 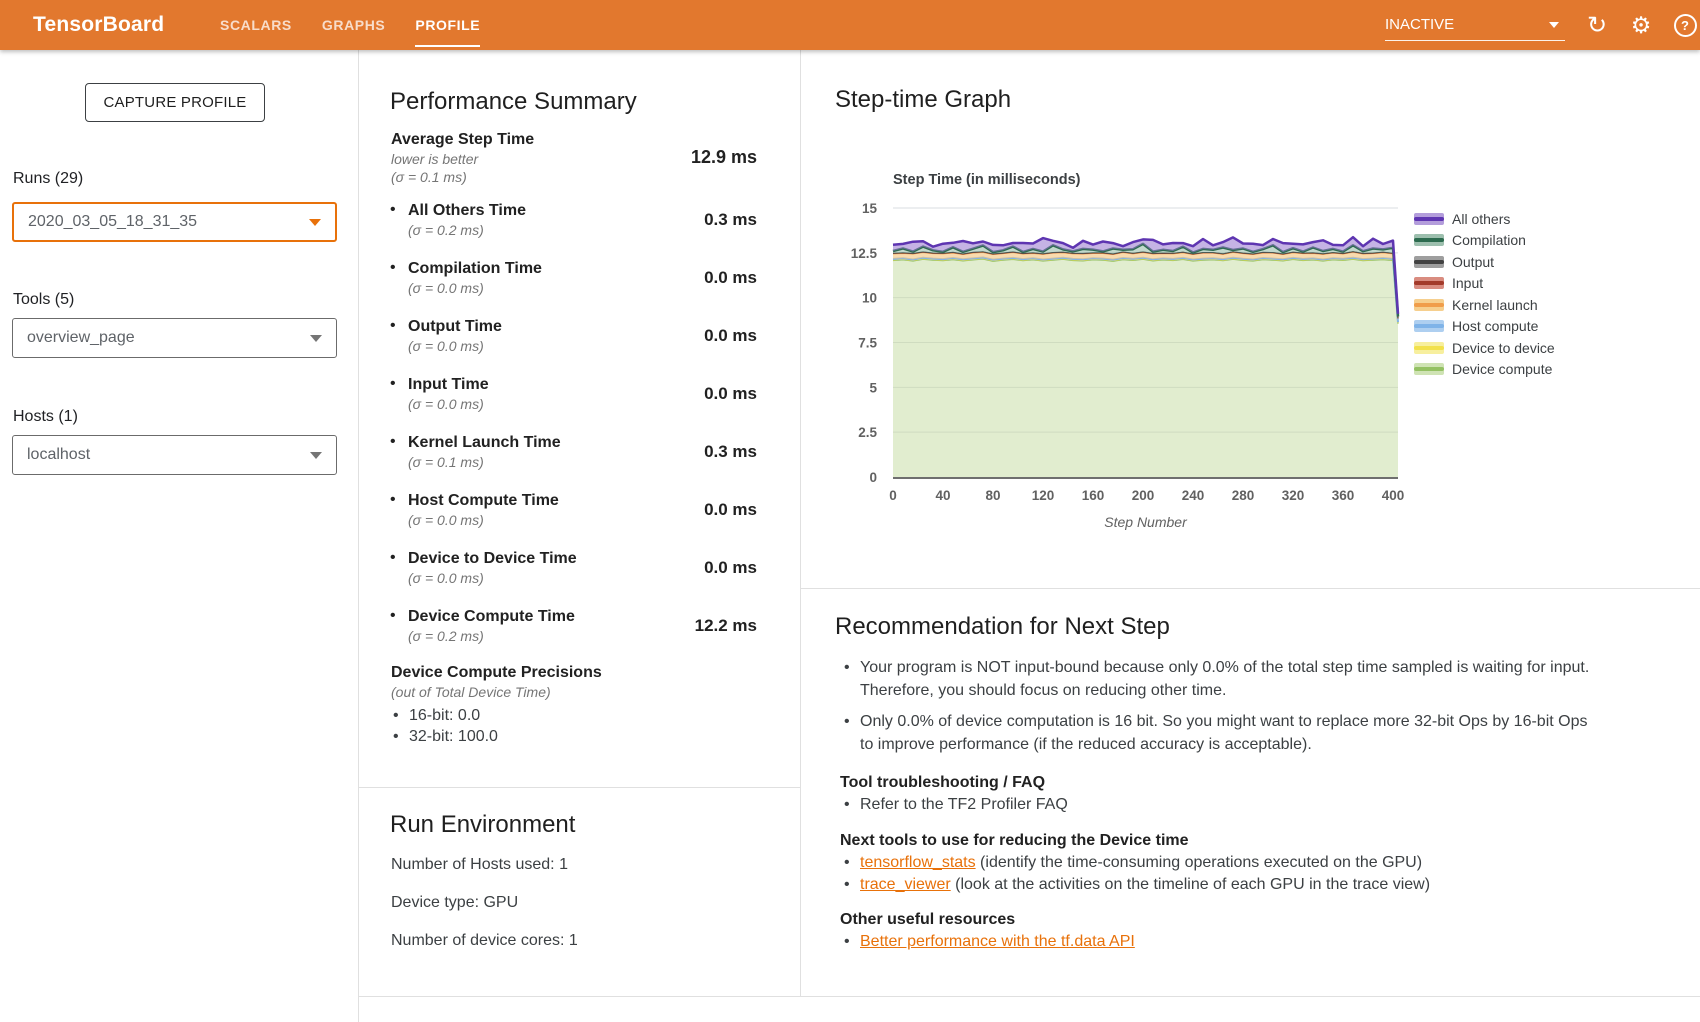 What do you see at coordinates (987, 180) in the screenshot?
I see `chart-title: Step Time (in milliseconds)` at bounding box center [987, 180].